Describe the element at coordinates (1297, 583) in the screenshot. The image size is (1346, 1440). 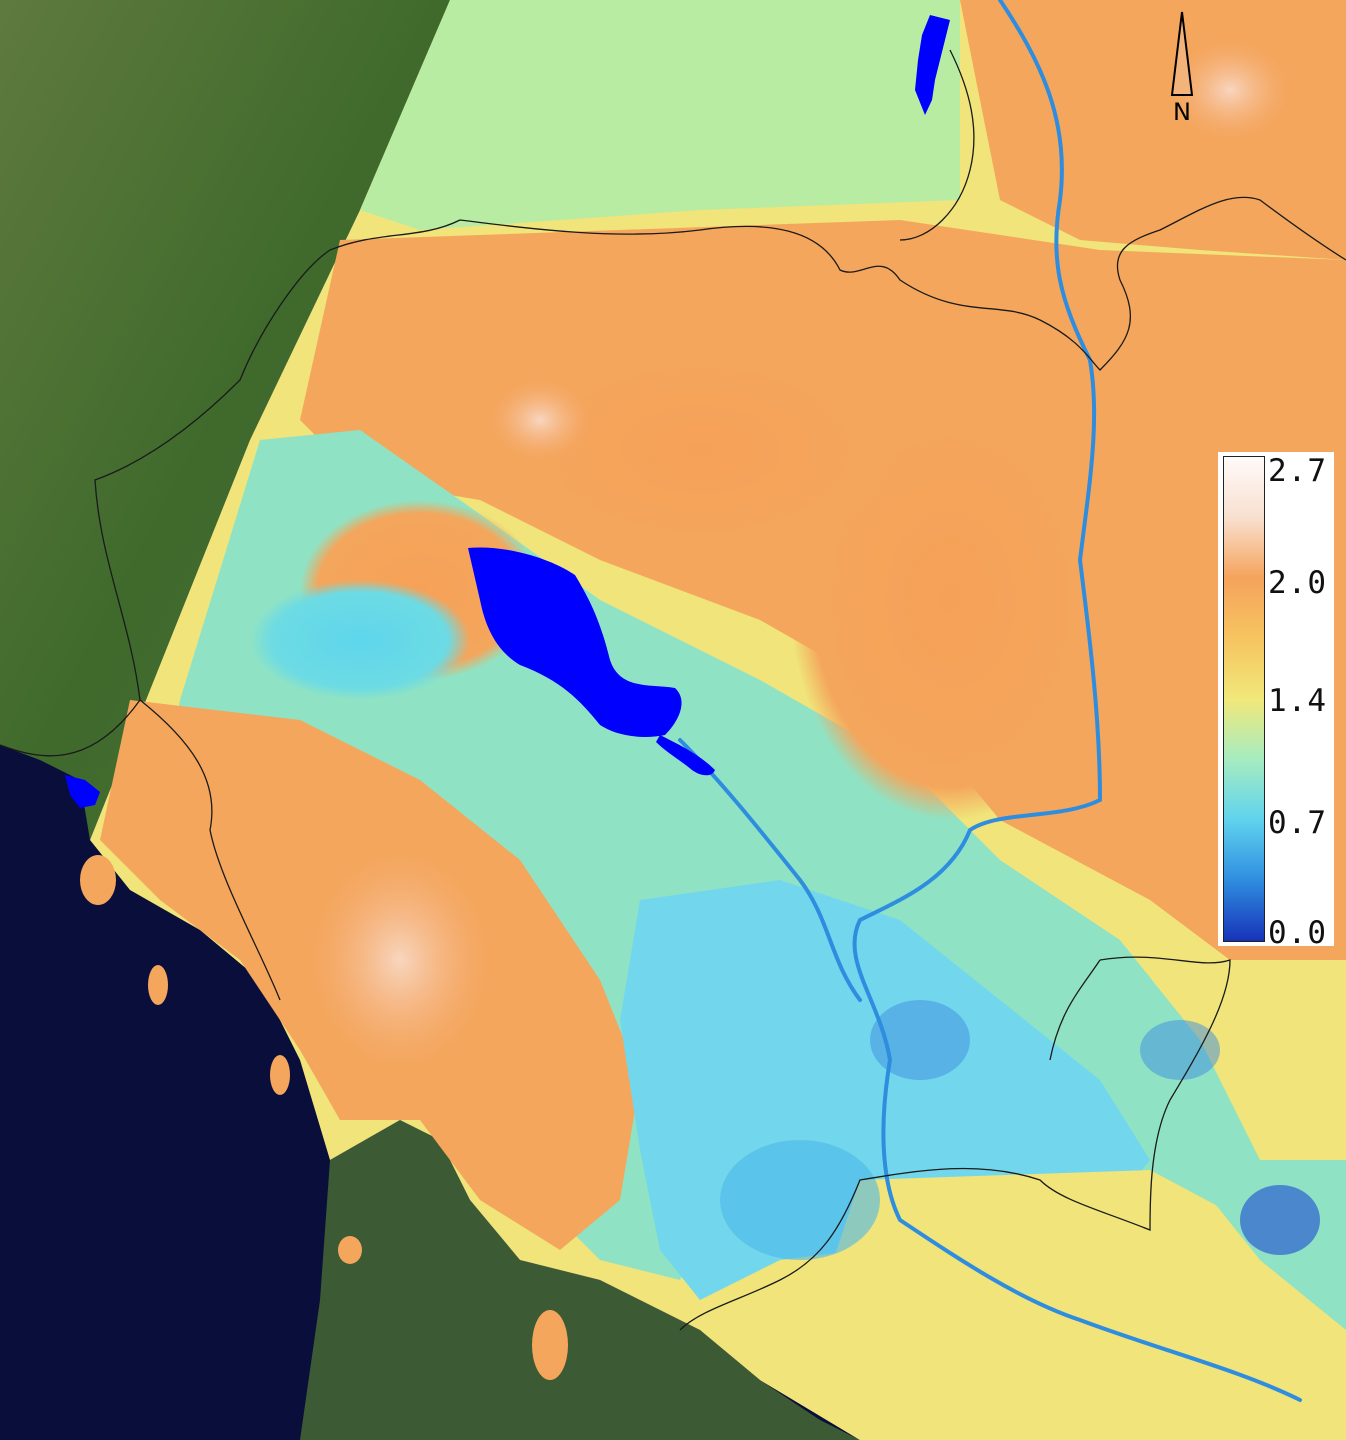
I see `colorbar-tick: 2.0` at that location.